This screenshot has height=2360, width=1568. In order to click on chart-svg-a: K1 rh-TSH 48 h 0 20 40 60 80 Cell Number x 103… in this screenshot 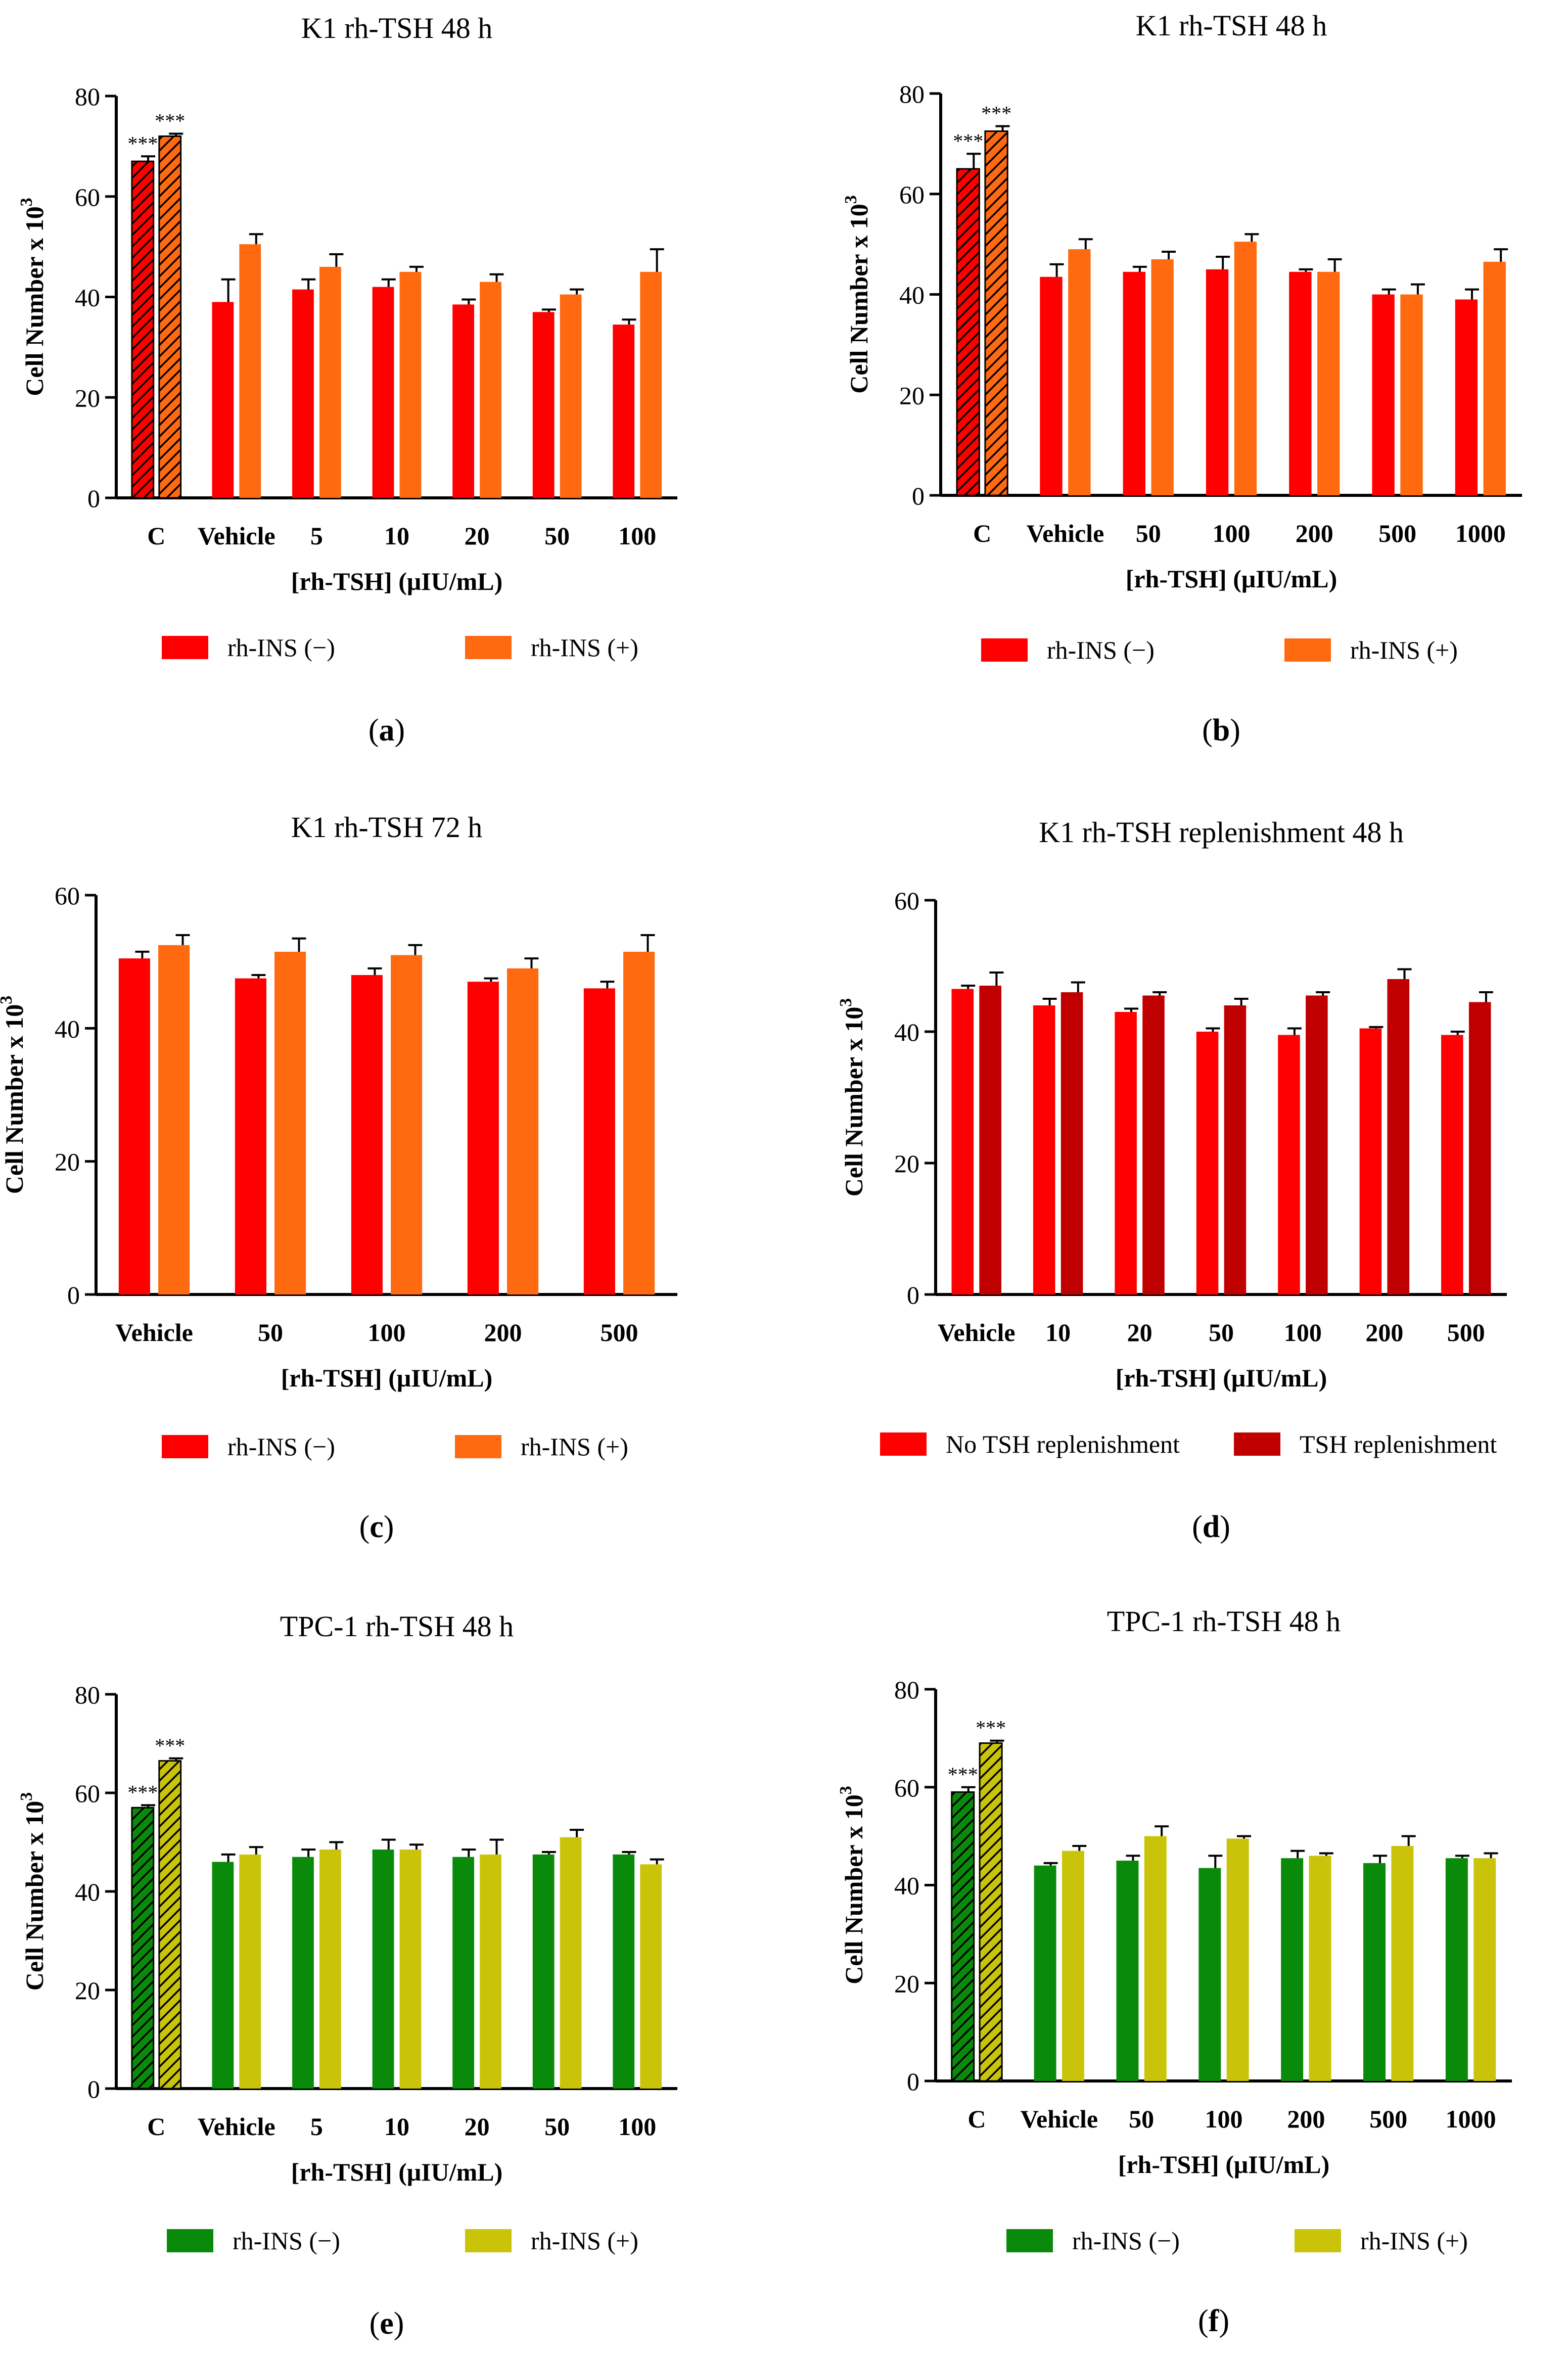, I will do `click(347, 380)`.